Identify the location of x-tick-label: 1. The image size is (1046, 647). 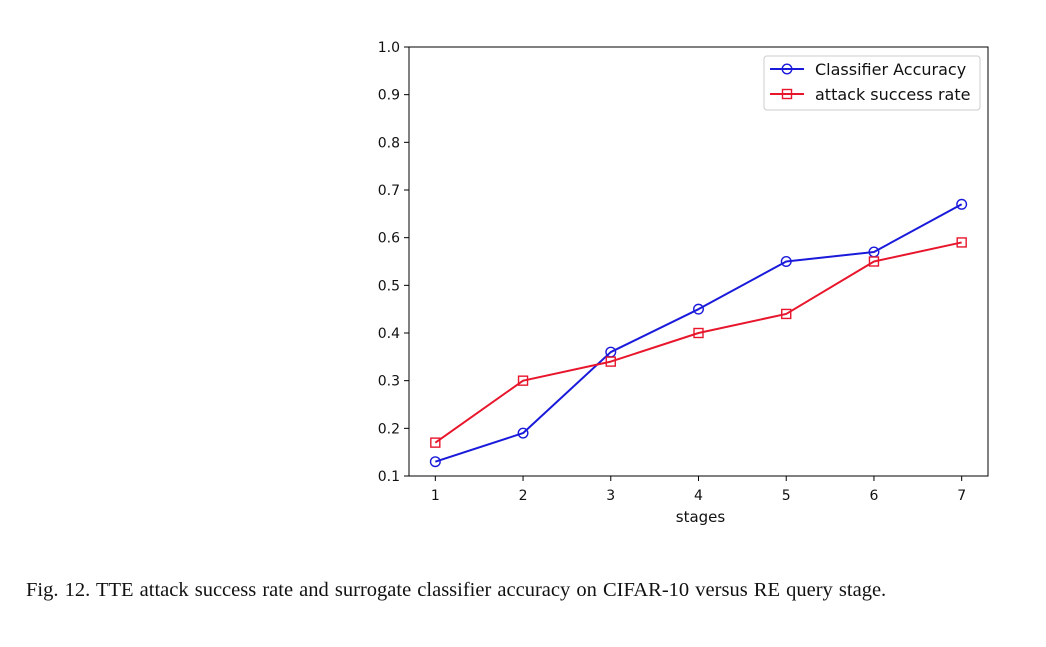
(435, 496).